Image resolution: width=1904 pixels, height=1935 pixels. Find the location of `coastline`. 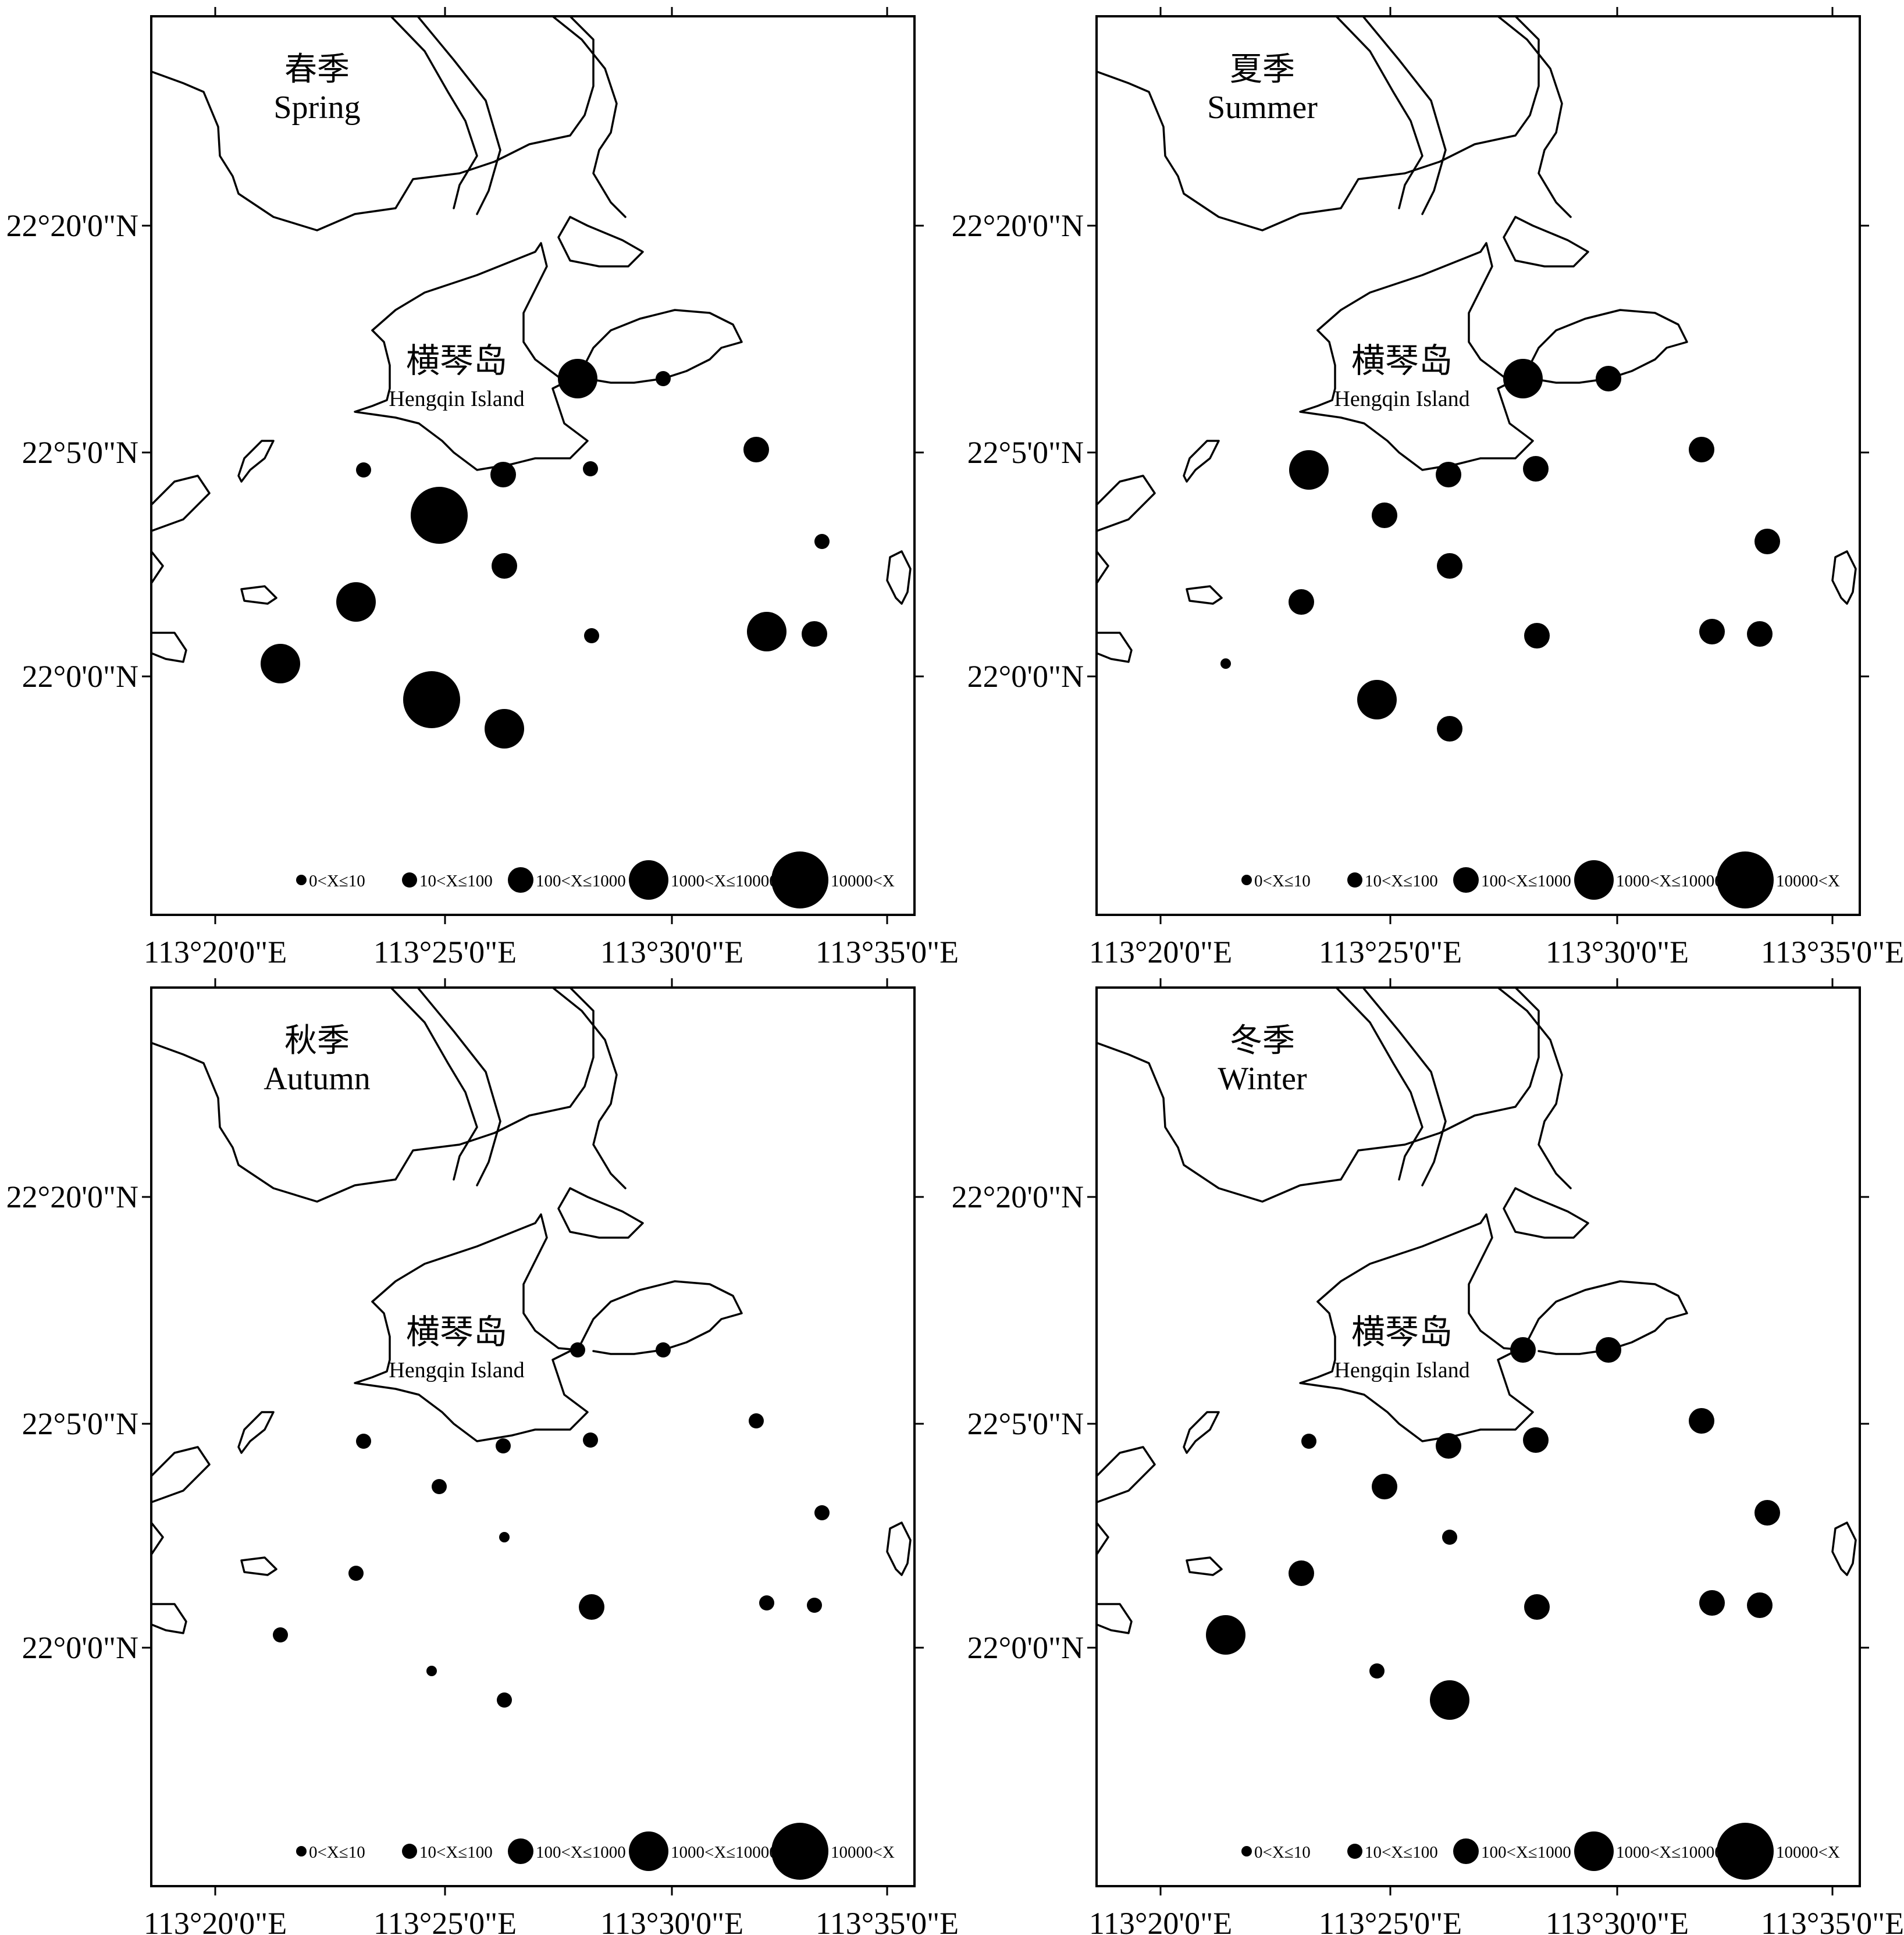

coastline is located at coordinates (531, 1310).